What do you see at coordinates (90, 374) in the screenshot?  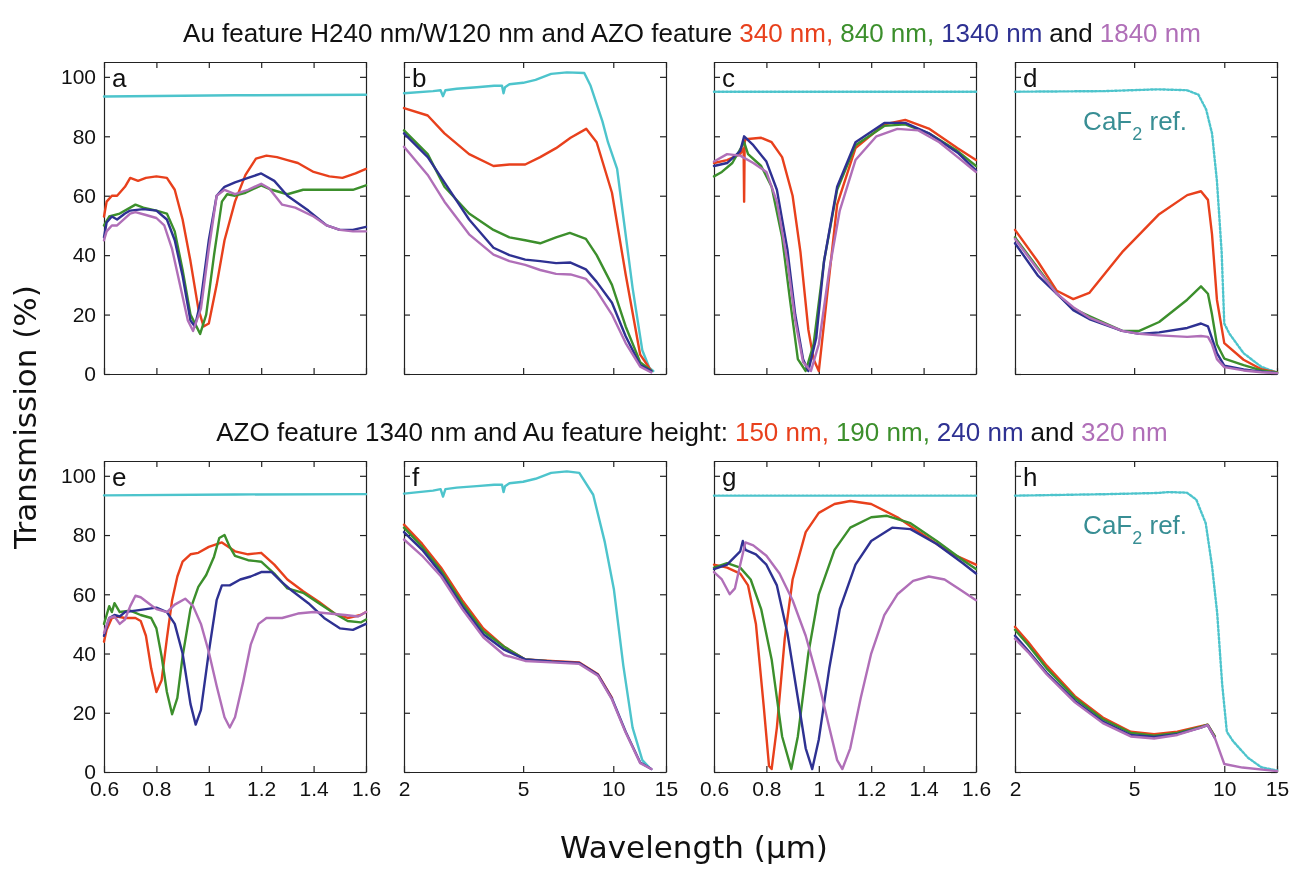 I see `y-tick-label: 0` at bounding box center [90, 374].